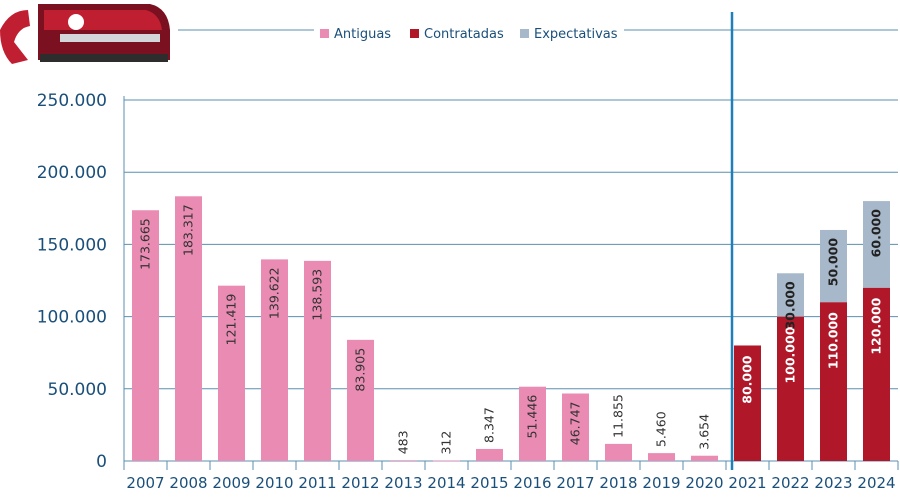 This screenshot has height=502, width=900. Describe the element at coordinates (188, 483) in the screenshot. I see `x-tick-label: 2008` at that location.